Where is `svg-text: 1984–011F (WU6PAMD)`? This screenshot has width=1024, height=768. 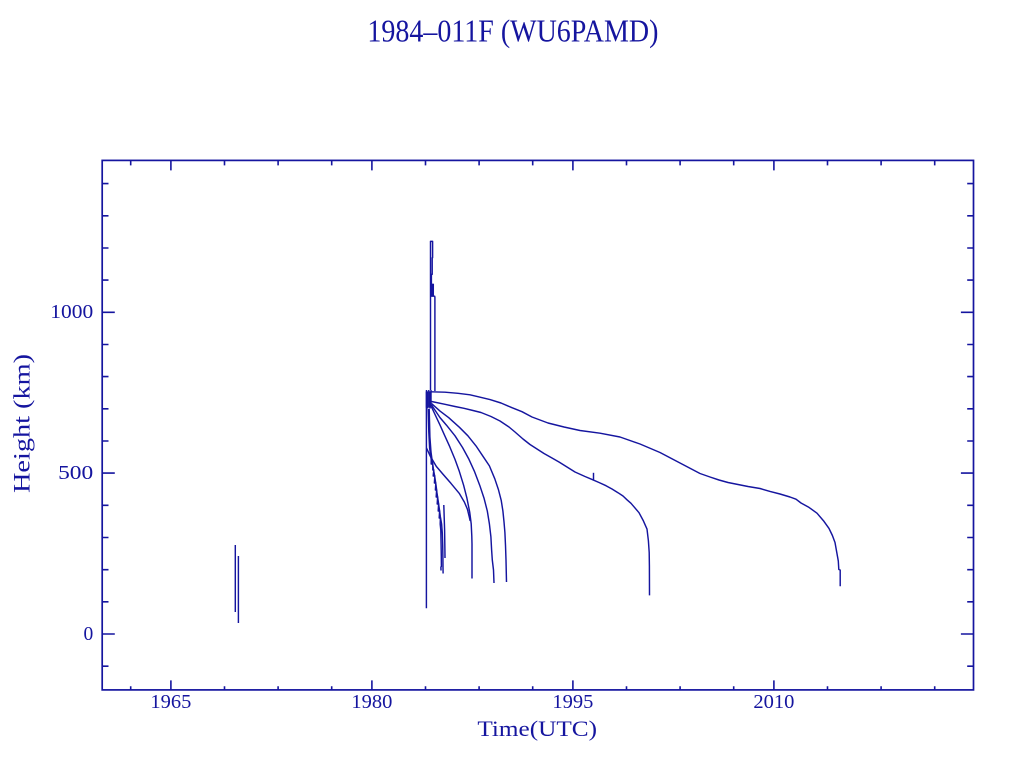 svg-text: 1984–011F (WU6PAMD) is located at coordinates (512, 31).